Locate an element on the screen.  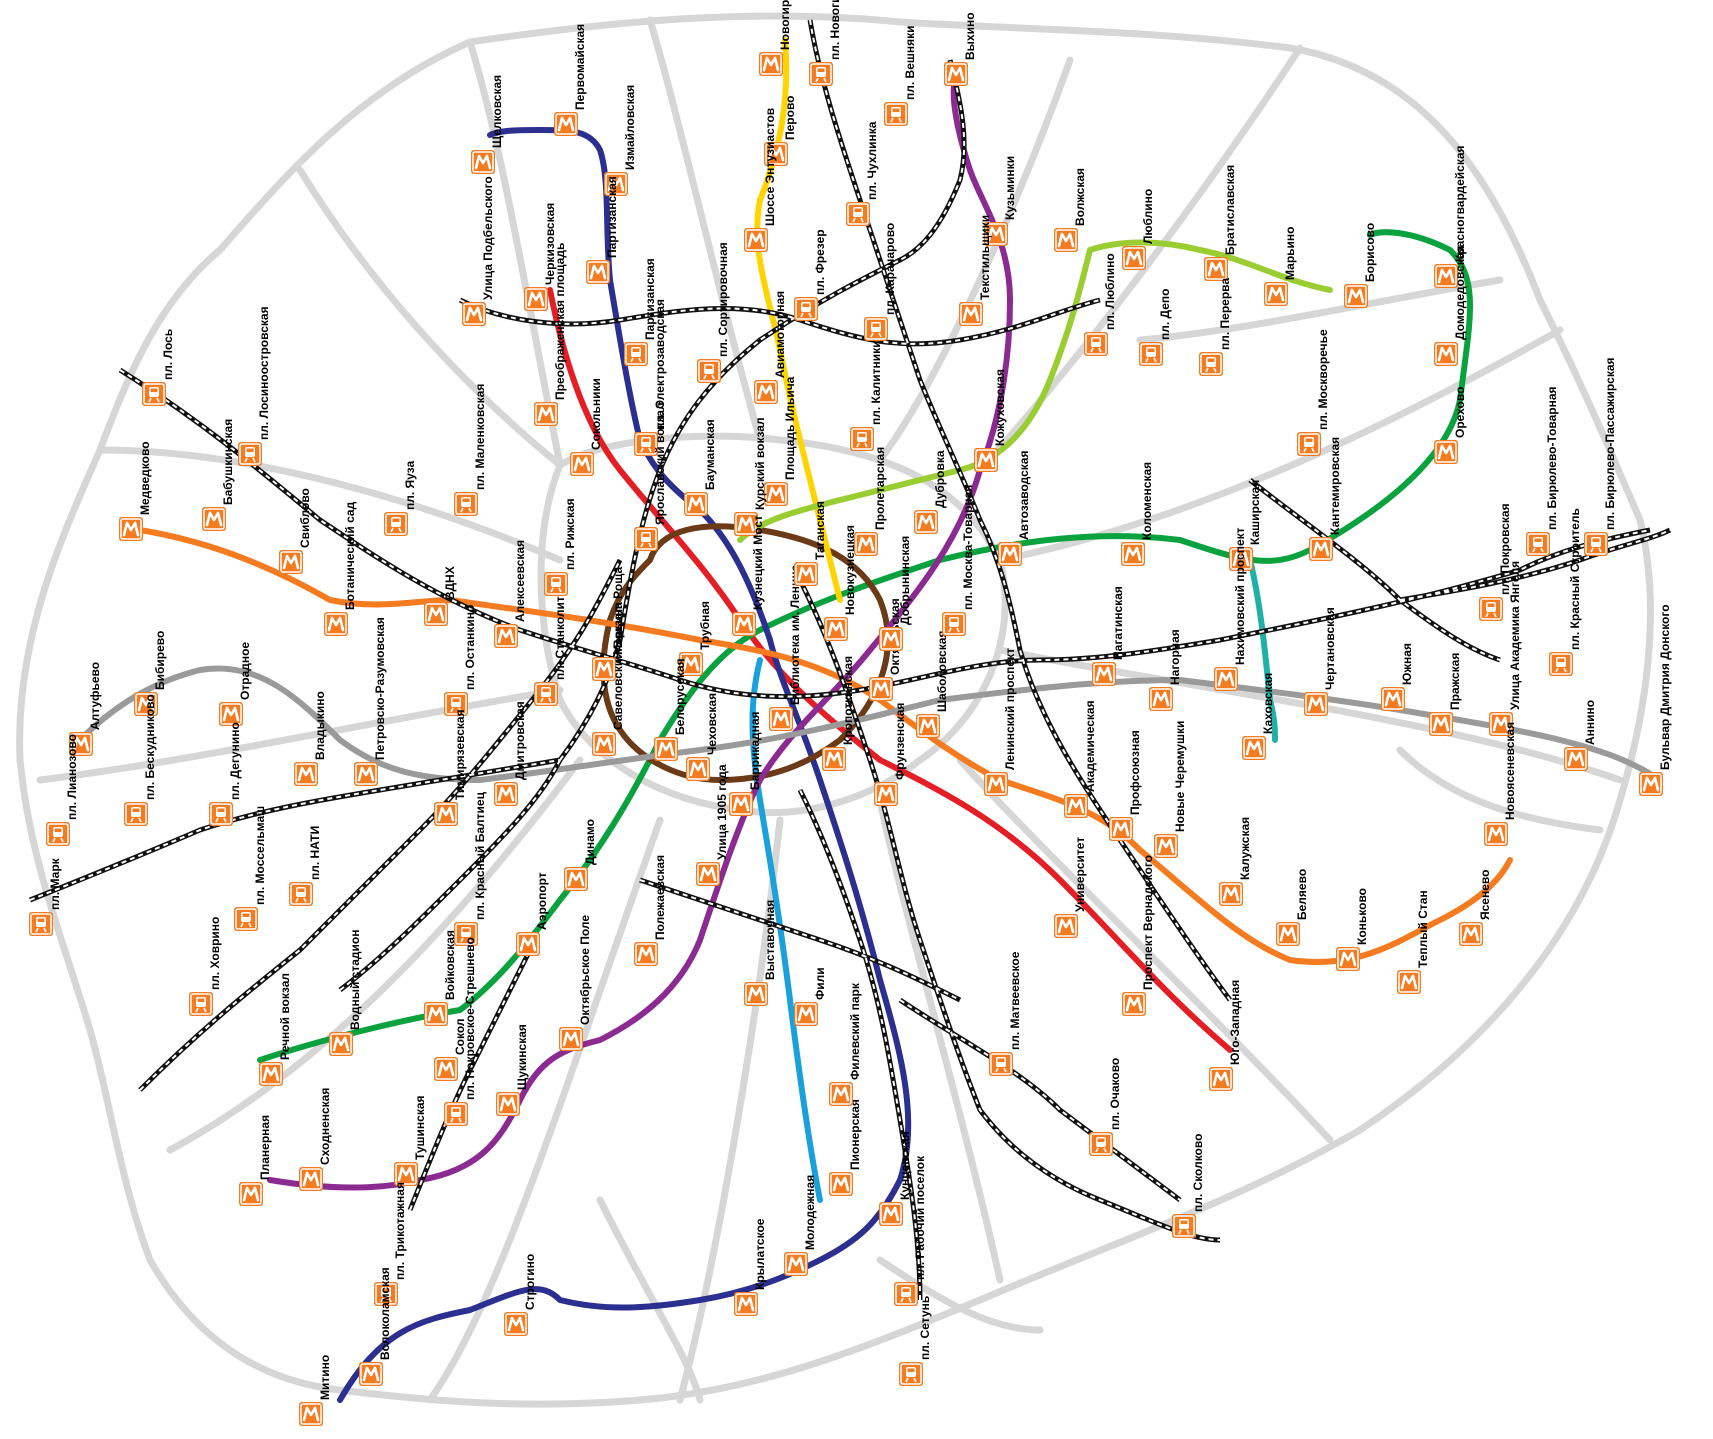
station-s58: Юго-Западная is located at coordinates (1224, 1036).